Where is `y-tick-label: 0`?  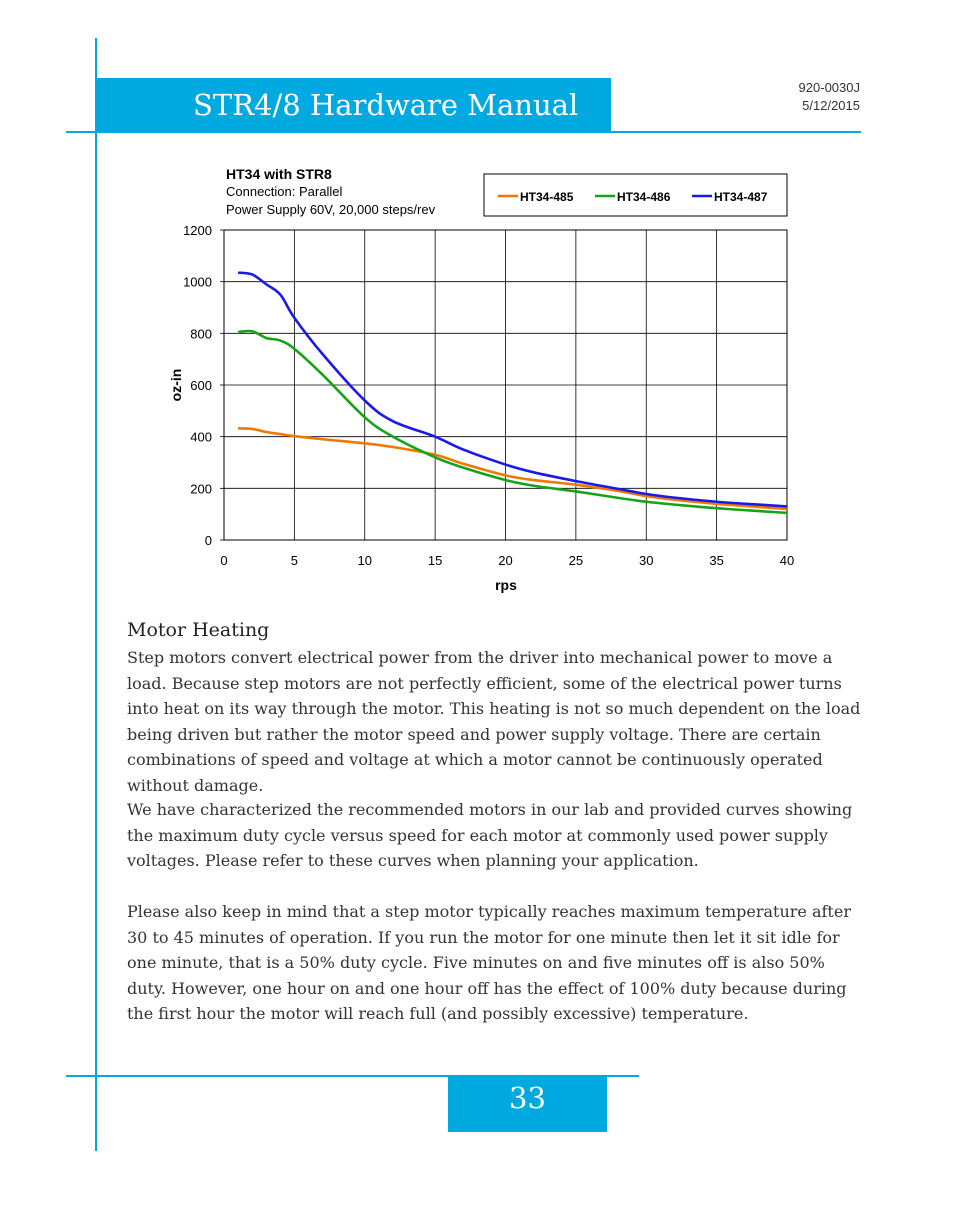 y-tick-label: 0 is located at coordinates (208, 540).